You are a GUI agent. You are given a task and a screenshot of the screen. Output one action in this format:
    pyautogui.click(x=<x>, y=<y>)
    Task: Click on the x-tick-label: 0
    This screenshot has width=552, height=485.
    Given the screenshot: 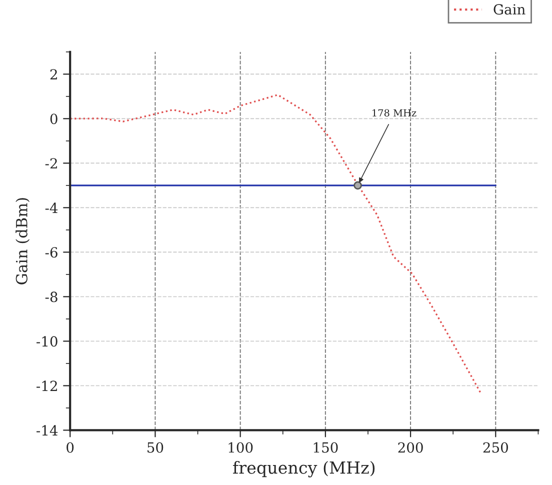 What is the action you would take?
    pyautogui.click(x=70, y=447)
    